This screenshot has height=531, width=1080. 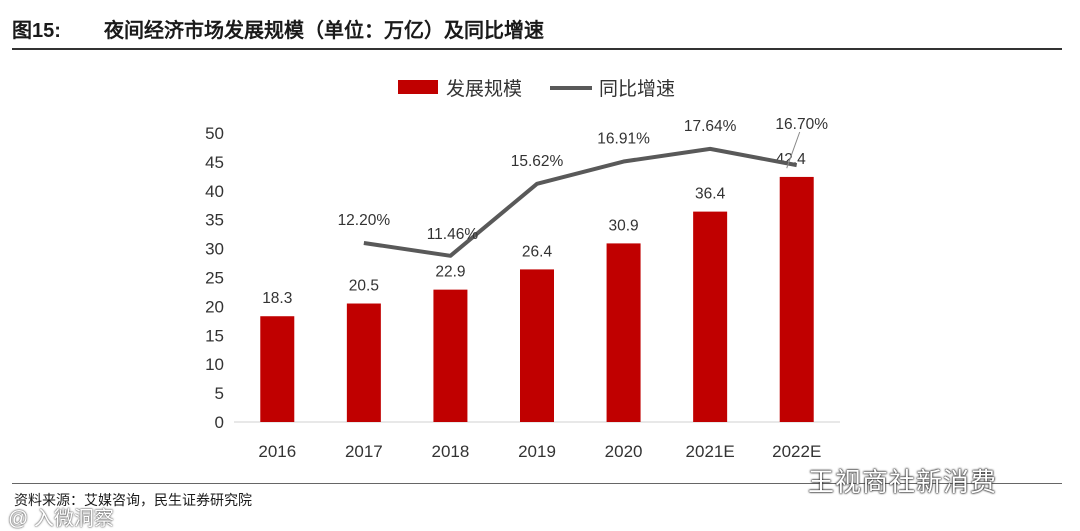 I want to click on leader-line, so click(x=793, y=150).